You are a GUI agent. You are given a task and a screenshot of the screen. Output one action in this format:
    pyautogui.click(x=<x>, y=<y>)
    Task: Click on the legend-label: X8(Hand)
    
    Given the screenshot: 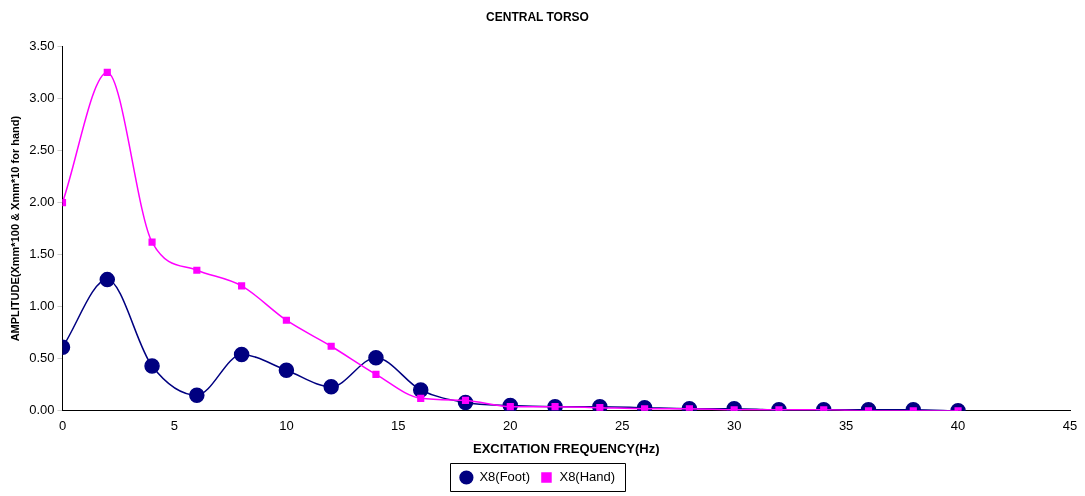 What is the action you would take?
    pyautogui.click(x=587, y=477)
    